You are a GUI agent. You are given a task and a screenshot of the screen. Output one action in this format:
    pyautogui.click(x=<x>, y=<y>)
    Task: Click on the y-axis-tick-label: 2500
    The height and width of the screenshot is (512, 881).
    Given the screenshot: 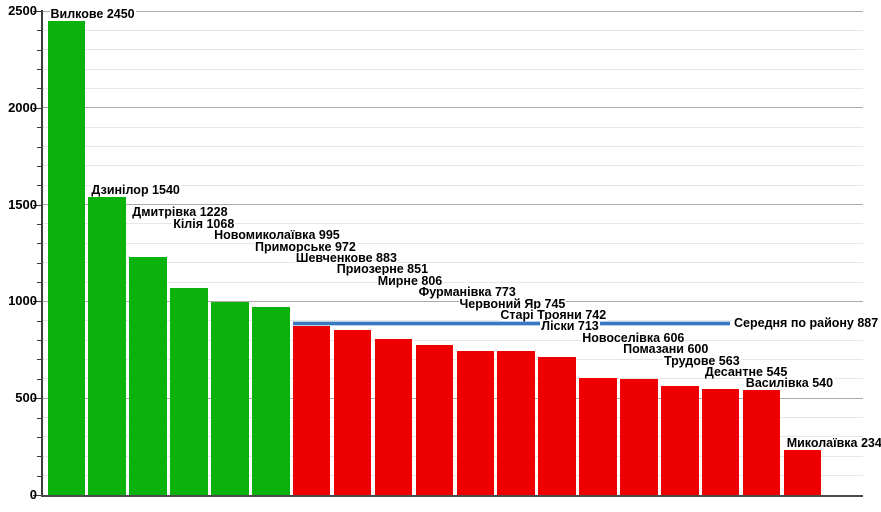 What is the action you would take?
    pyautogui.click(x=22, y=10)
    